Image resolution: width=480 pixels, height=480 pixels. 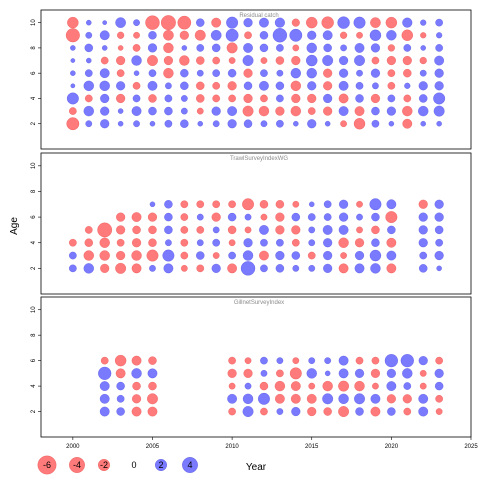 What do you see at coordinates (34, 165) in the screenshot?
I see `y-tick-label: 10` at bounding box center [34, 165].